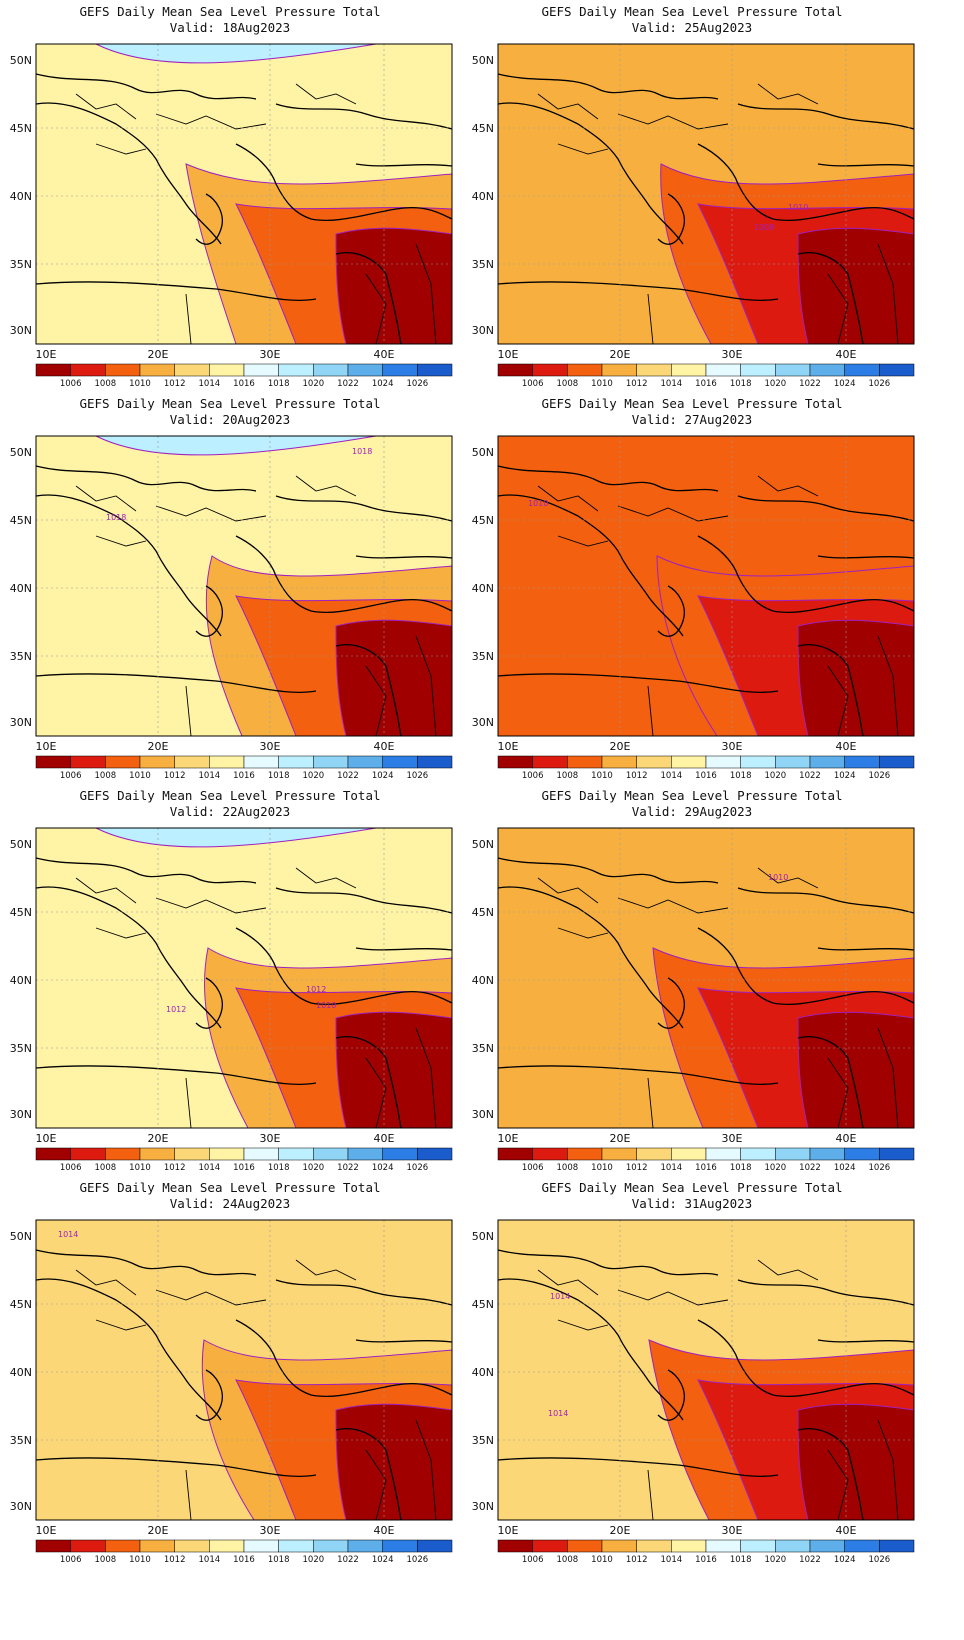 The width and height of the screenshot is (964, 1640). What do you see at coordinates (176, 1009) in the screenshot?
I see `contour-label: 1012` at bounding box center [176, 1009].